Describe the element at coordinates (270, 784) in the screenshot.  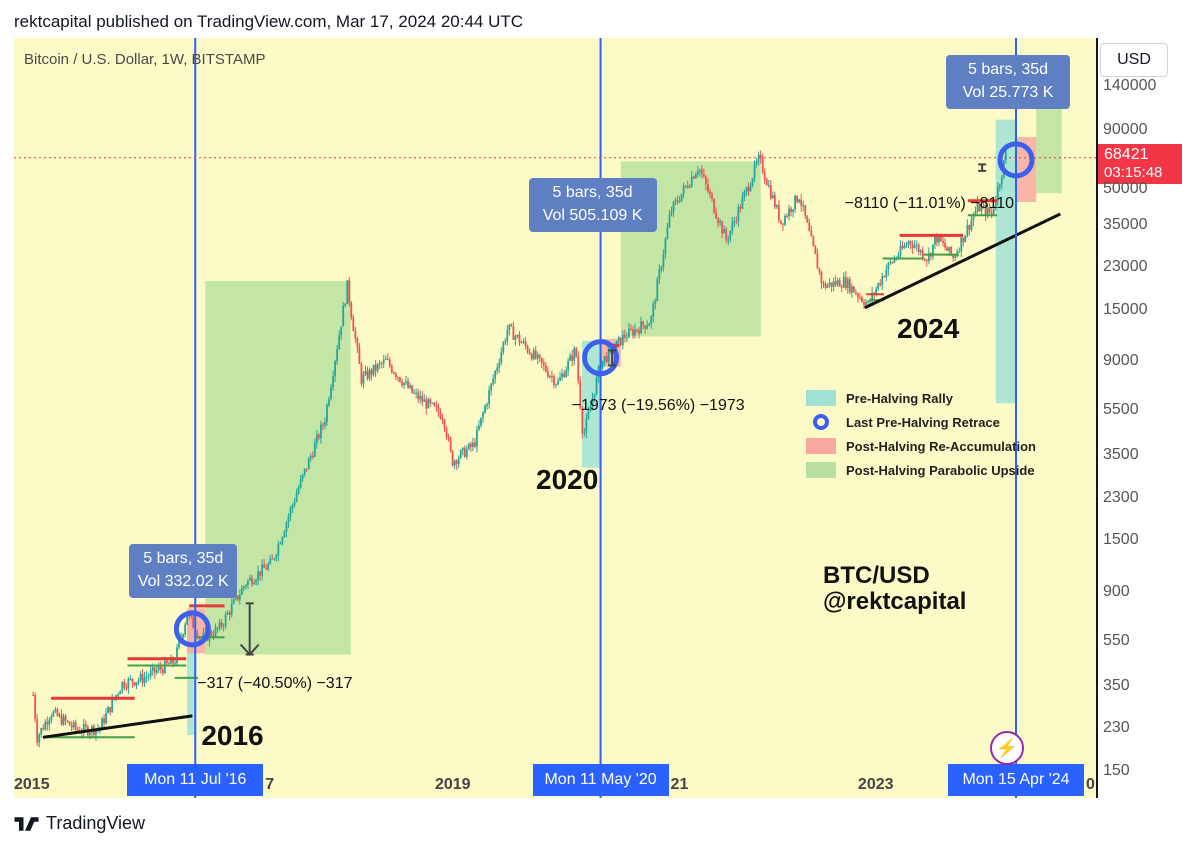
I see `x-tick-fragment: 7` at that location.